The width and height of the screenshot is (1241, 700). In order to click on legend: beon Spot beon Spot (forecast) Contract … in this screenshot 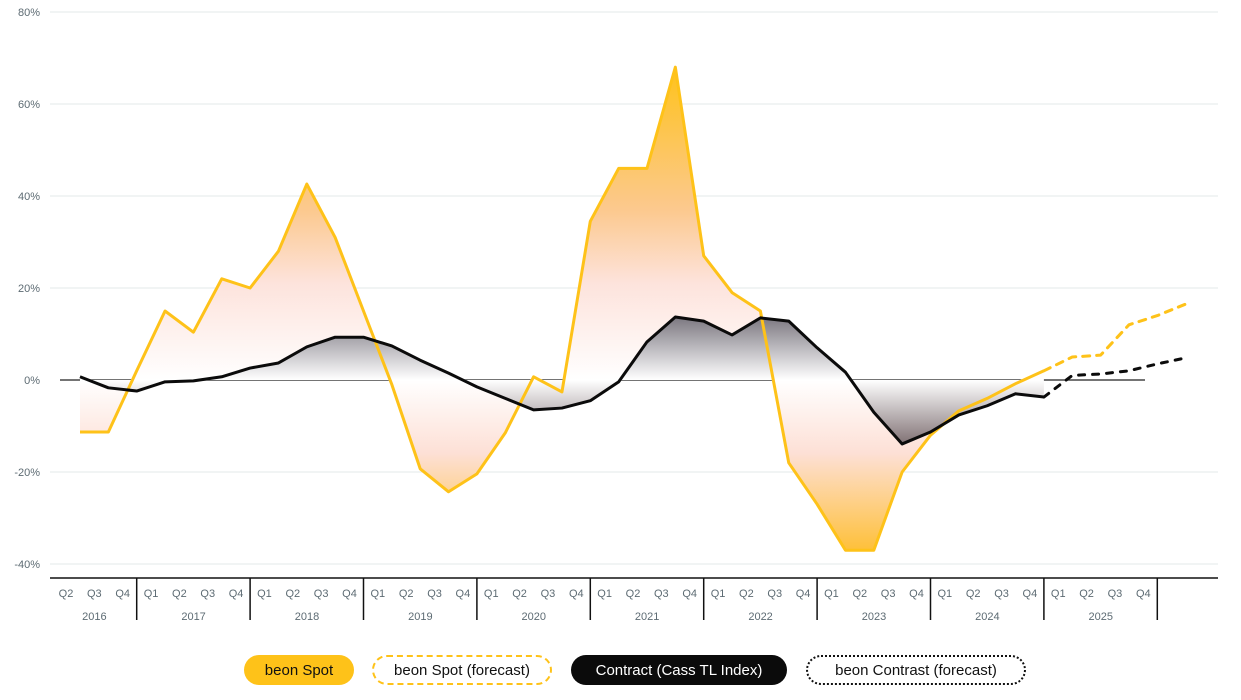, I will do `click(620, 671)`.